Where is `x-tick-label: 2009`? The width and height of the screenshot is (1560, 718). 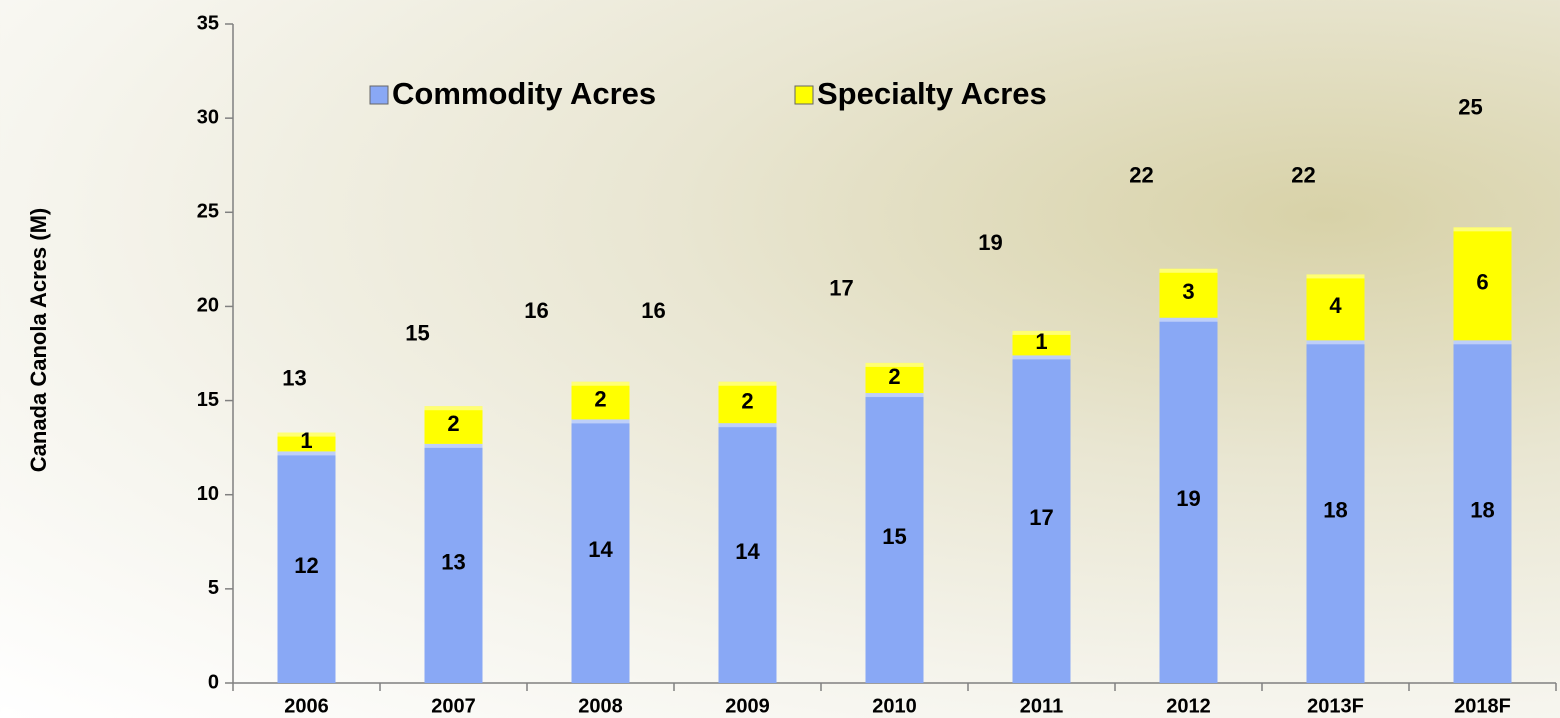 x-tick-label: 2009 is located at coordinates (747, 706).